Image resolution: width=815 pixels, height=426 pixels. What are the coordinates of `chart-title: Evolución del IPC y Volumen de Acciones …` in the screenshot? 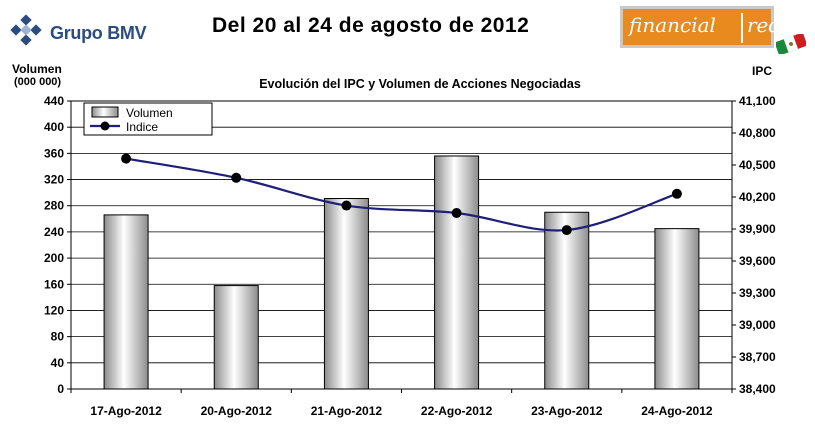 It's located at (420, 84).